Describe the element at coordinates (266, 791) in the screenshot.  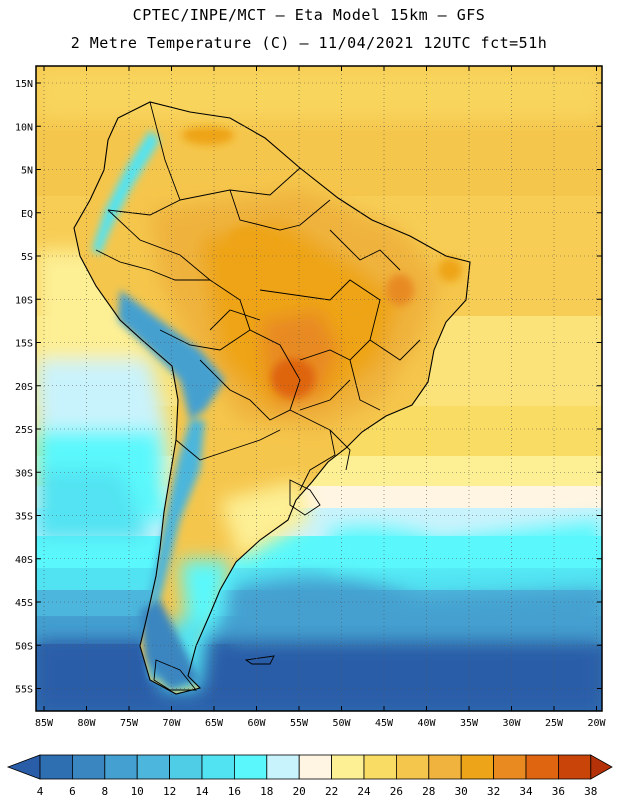
I see `colorbar-label: 18` at that location.